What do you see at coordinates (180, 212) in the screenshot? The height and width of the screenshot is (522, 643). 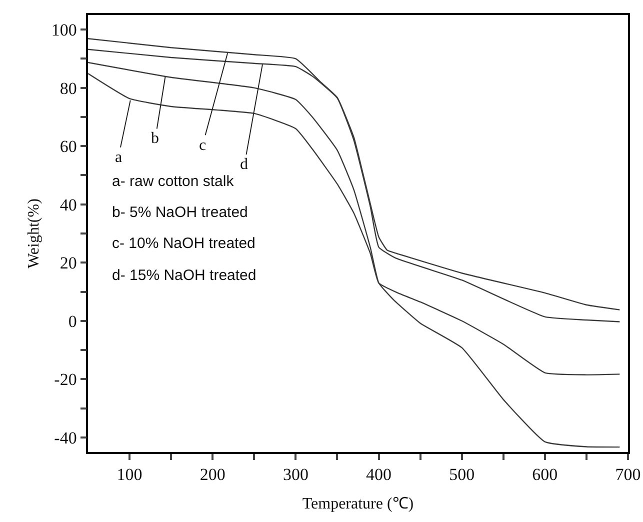 I see `annotation: b- 5% NaOH treated` at bounding box center [180, 212].